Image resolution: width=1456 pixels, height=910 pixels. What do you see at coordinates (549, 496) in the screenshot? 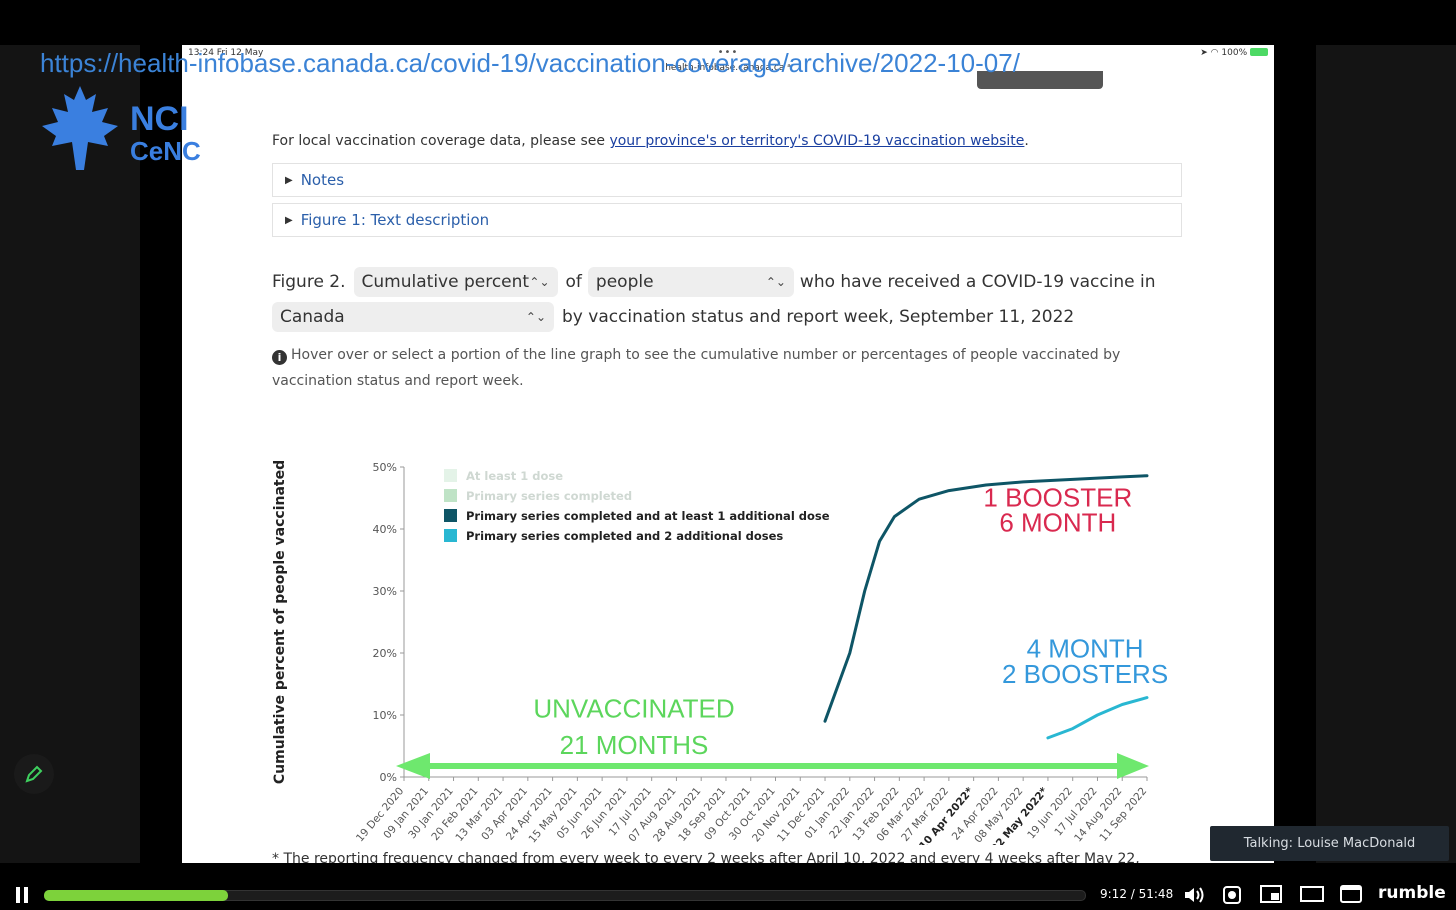
I see `legend-label: Primary series completed` at bounding box center [549, 496].